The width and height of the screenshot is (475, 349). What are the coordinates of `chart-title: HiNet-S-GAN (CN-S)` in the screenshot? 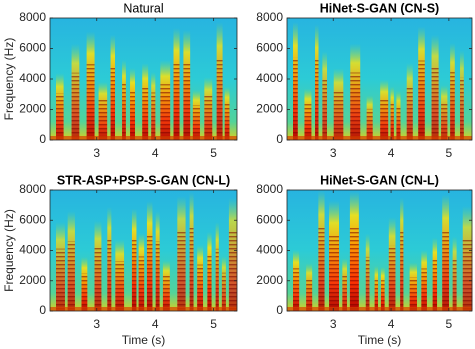 It's located at (379, 8).